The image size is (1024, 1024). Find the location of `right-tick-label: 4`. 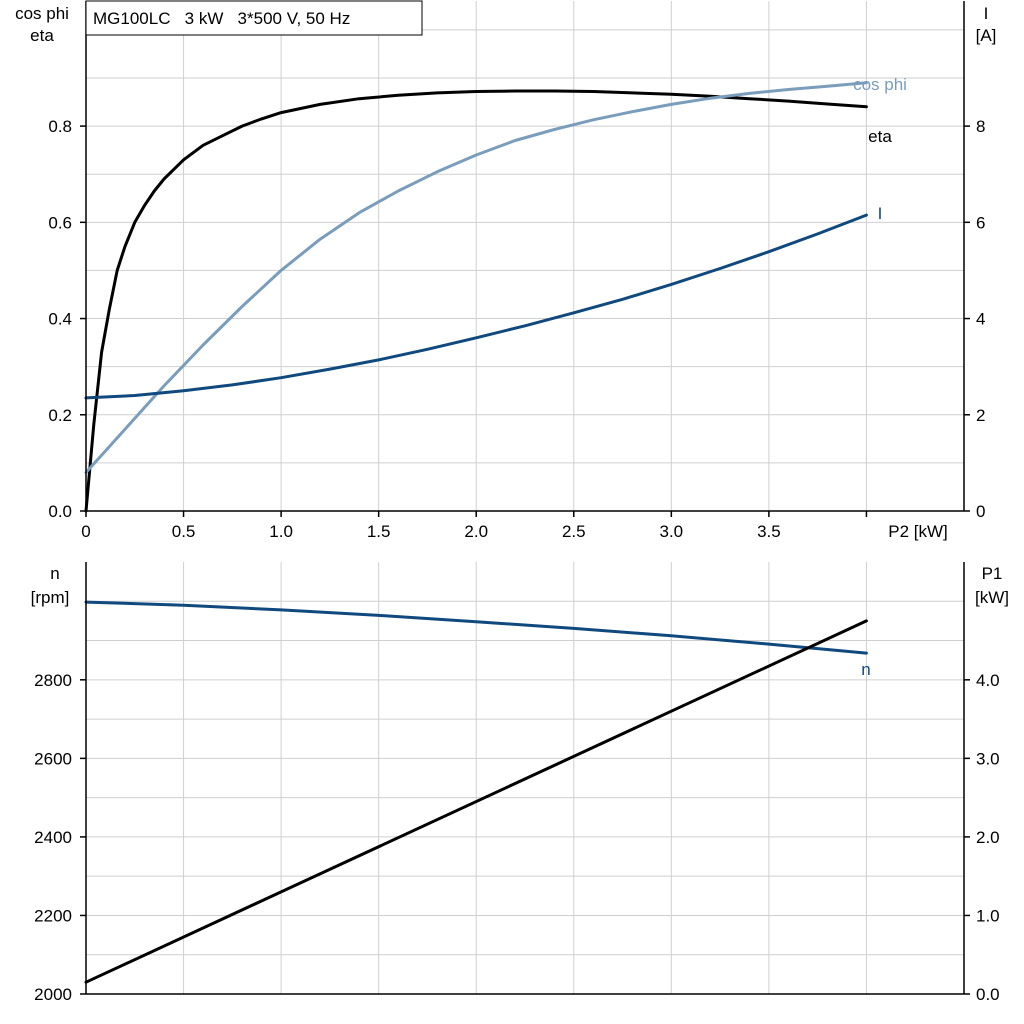

right-tick-label: 4 is located at coordinates (980, 319).